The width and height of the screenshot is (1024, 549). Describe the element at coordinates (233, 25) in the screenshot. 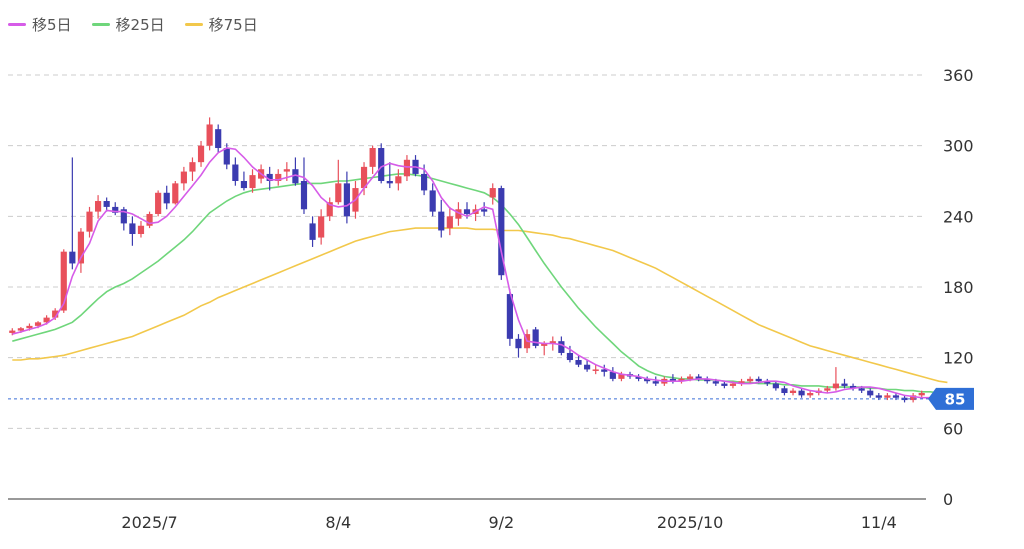

I see `legend-ma75-label: 移75日` at that location.